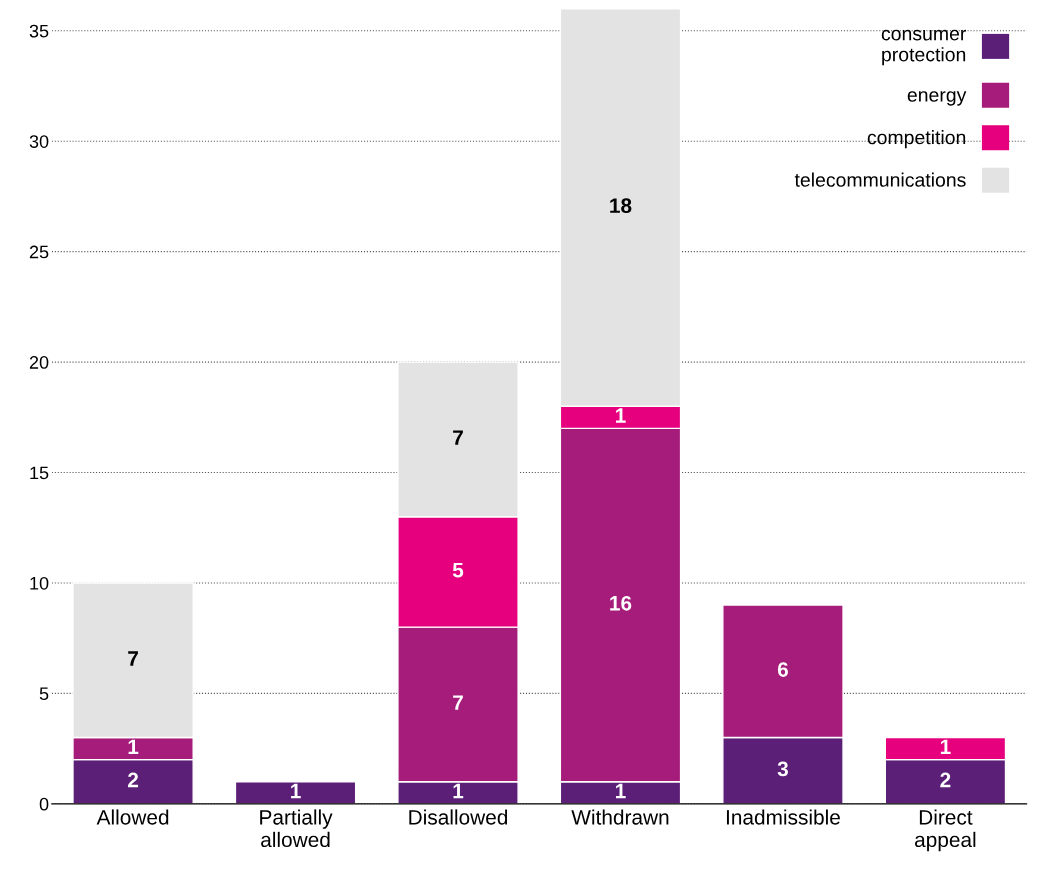 The height and width of the screenshot is (869, 1037). I want to click on y-tick-label: 35, so click(39, 31).